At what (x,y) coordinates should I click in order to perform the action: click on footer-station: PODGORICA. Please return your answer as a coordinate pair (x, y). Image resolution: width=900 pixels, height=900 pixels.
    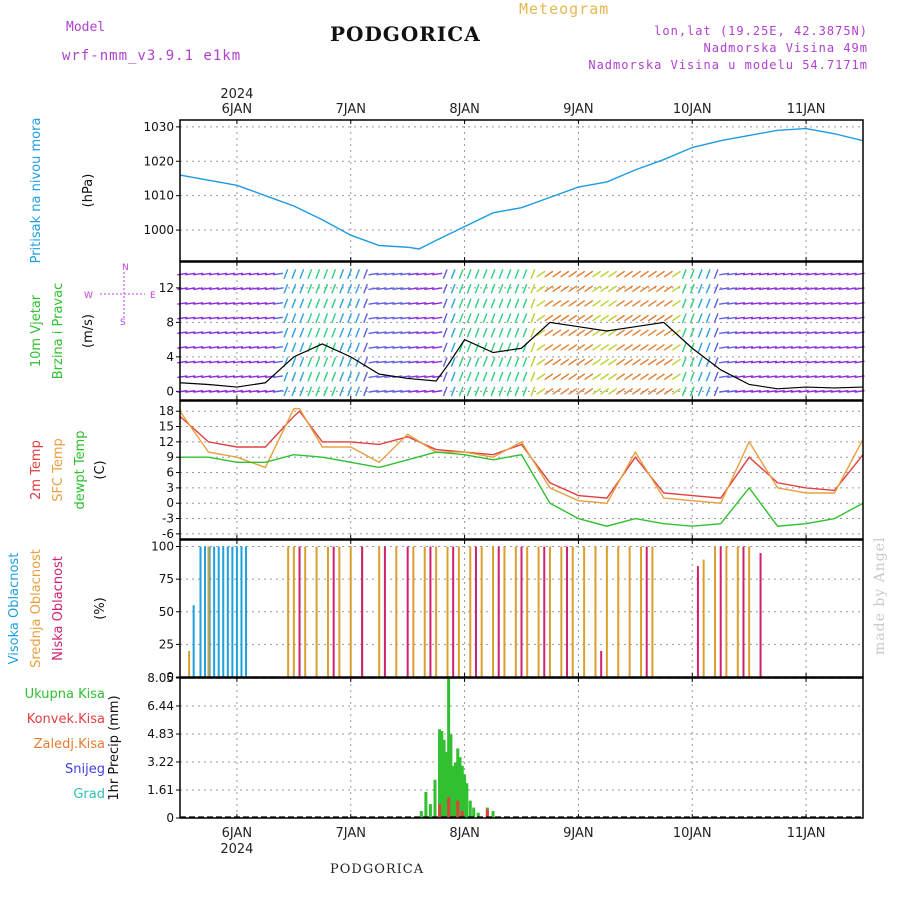
    Looking at the image, I should click on (377, 869).